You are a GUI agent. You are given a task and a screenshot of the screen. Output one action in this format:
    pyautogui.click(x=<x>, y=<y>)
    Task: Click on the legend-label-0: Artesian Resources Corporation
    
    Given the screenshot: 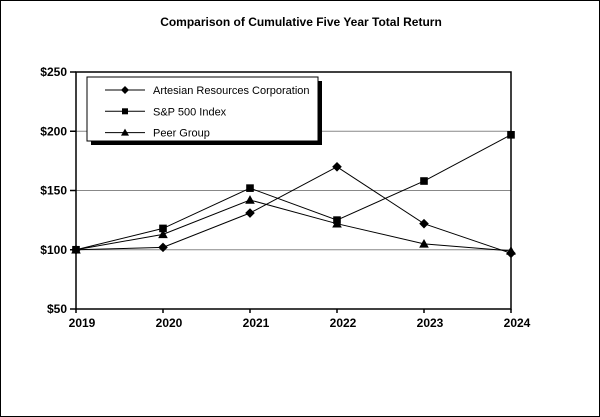 What is the action you would take?
    pyautogui.click(x=231, y=91)
    